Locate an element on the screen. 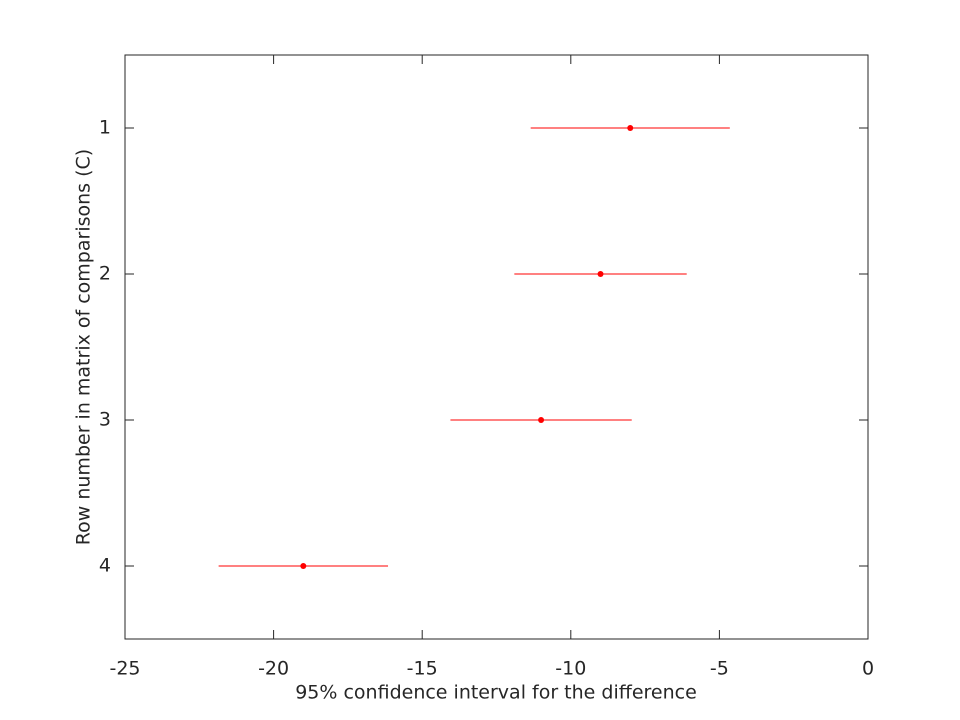 The image size is (960, 720). x-tick-label: -15 is located at coordinates (422, 669).